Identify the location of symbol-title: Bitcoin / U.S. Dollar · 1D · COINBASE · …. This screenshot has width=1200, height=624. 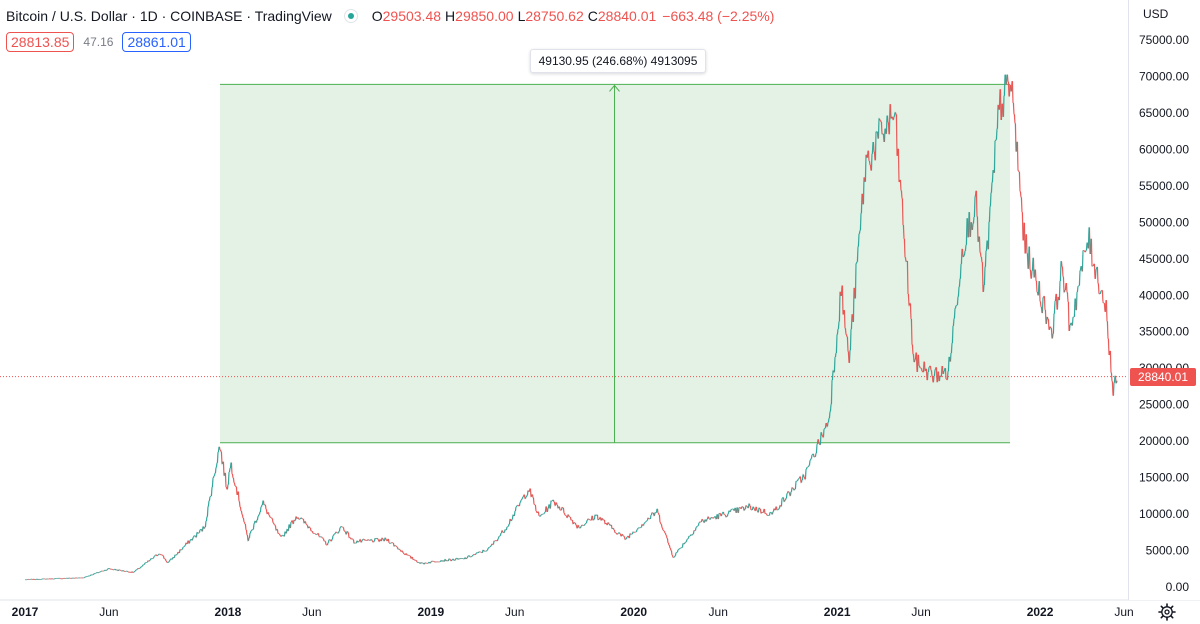
(169, 16).